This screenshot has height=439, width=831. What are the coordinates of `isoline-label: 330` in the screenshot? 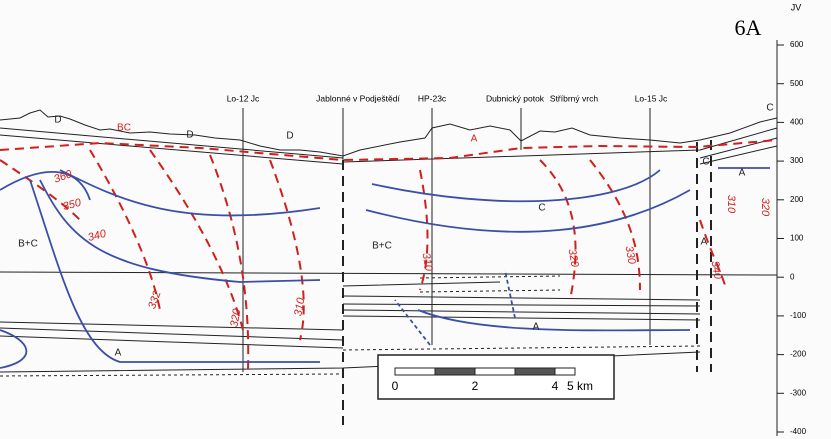 It's located at (630, 255).